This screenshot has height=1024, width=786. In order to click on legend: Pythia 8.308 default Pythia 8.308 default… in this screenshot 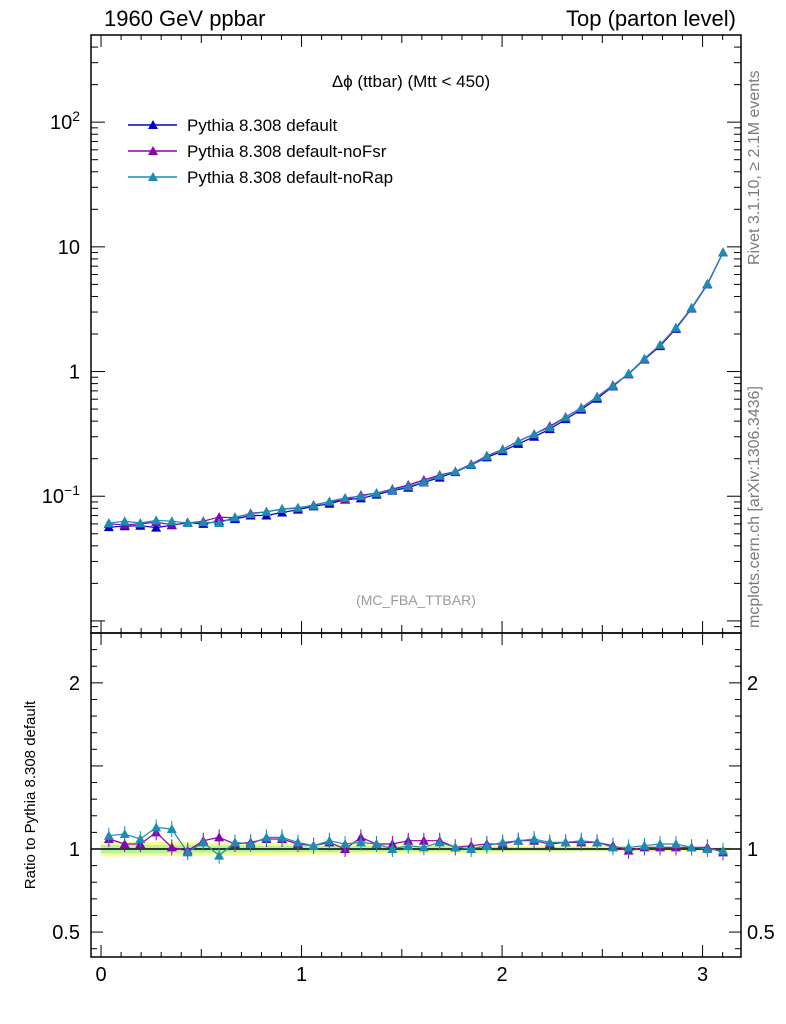, I will do `click(260, 151)`.